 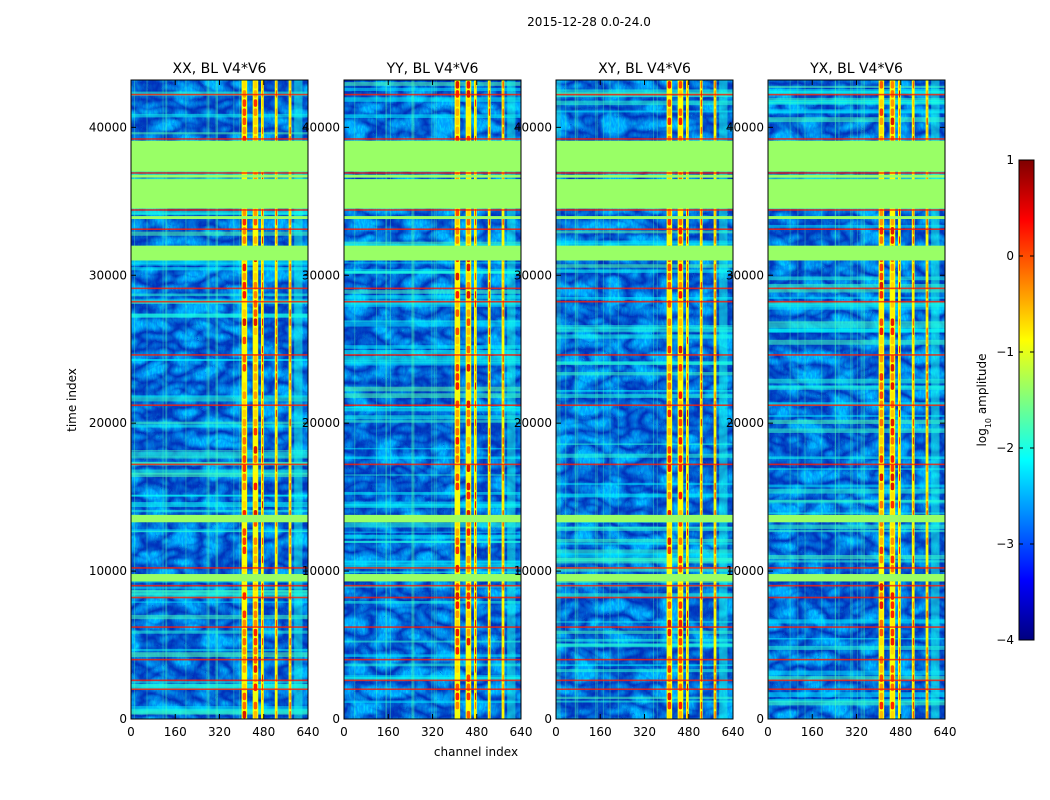 What do you see at coordinates (321, 423) in the screenshot?
I see `y-tick-label: 20000` at bounding box center [321, 423].